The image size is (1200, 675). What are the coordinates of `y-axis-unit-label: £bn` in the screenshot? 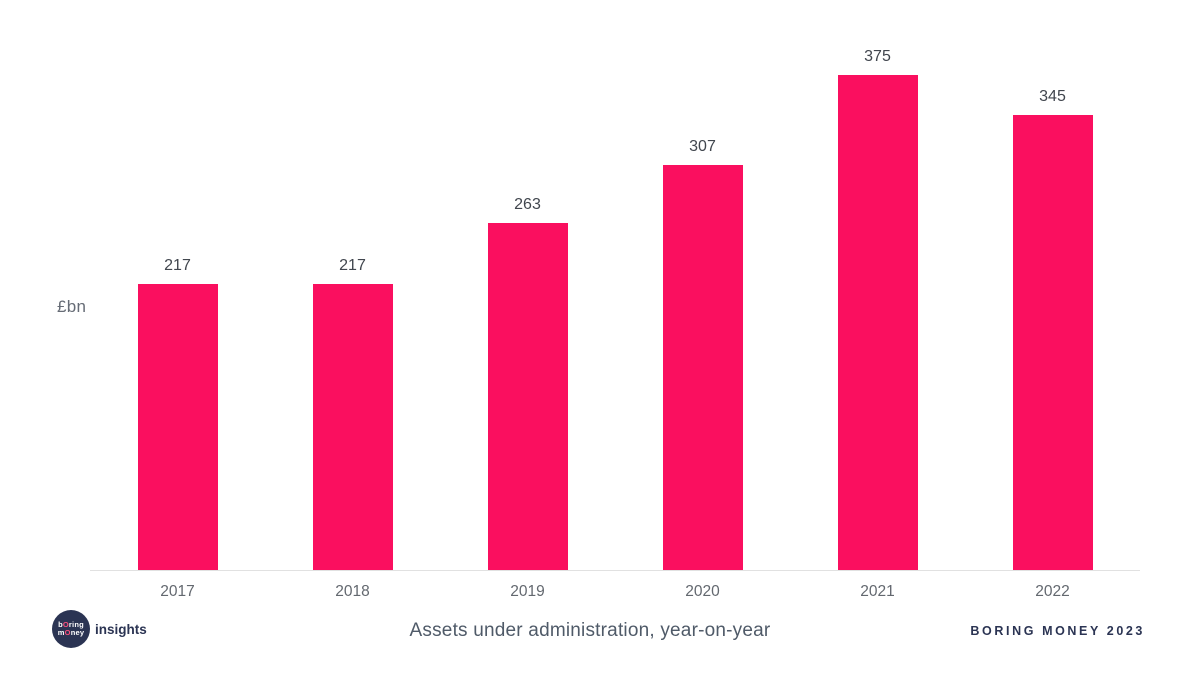 It's located at (72, 306).